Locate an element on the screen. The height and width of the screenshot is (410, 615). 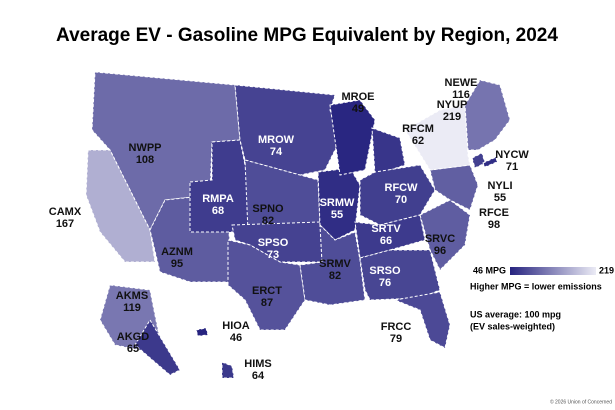
region-name: SPNO is located at coordinates (268, 209).